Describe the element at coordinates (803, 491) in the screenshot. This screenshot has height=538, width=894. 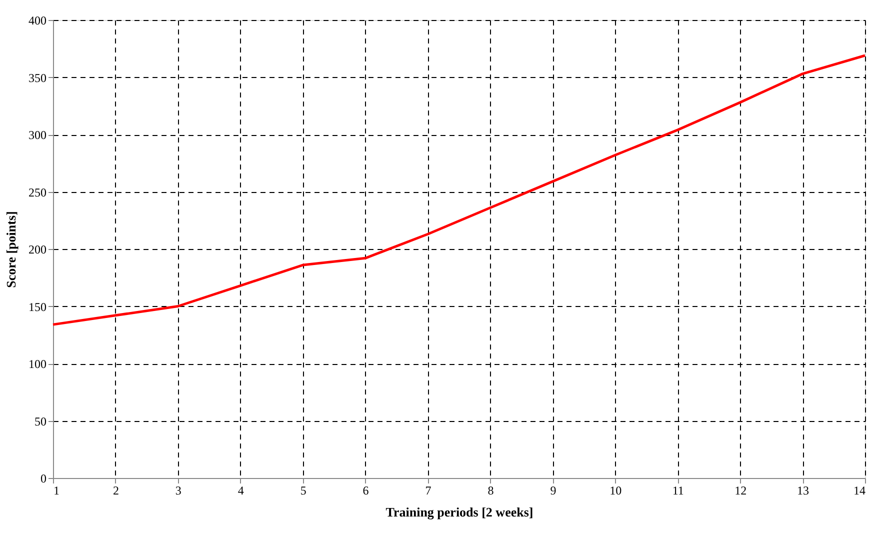
I see `x-tick-label: 13` at that location.